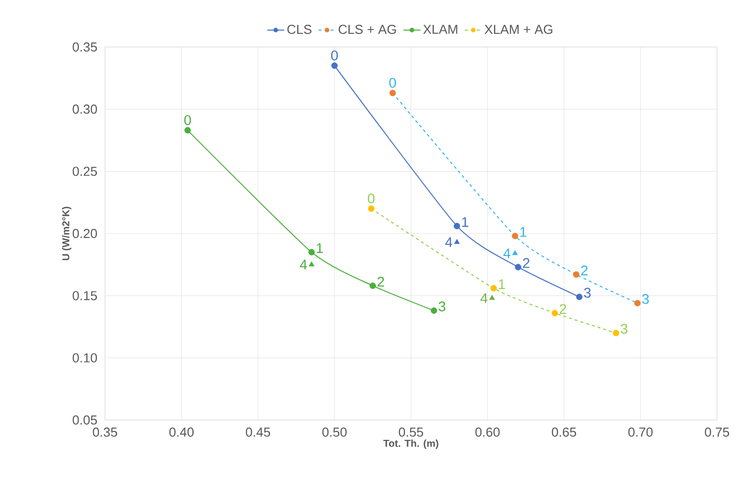 This screenshot has height=485, width=734. Describe the element at coordinates (367, 29) in the screenshot. I see `legend-label: CLS + AG` at that location.